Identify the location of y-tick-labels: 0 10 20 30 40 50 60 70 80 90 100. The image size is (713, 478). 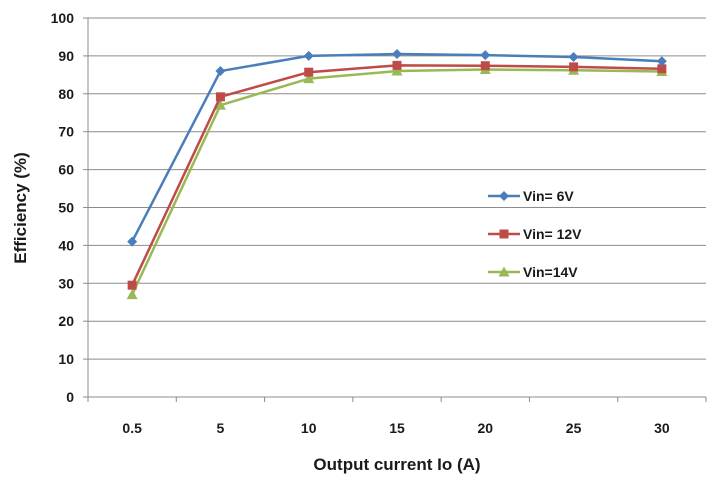
(63, 207).